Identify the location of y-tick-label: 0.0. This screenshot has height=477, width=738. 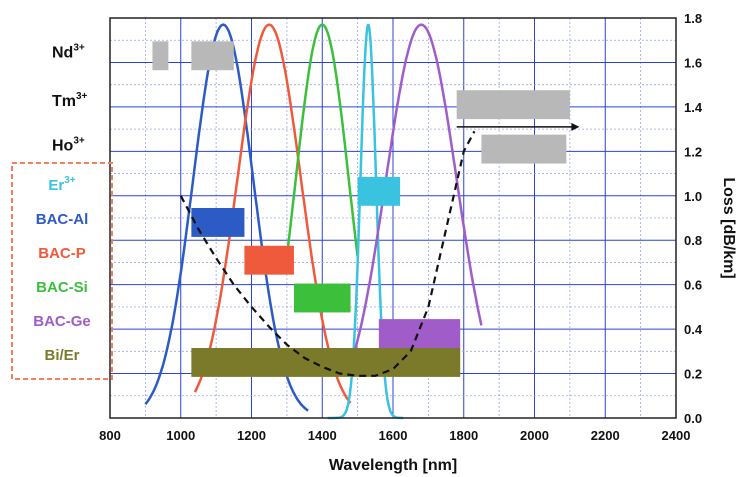
(693, 418).